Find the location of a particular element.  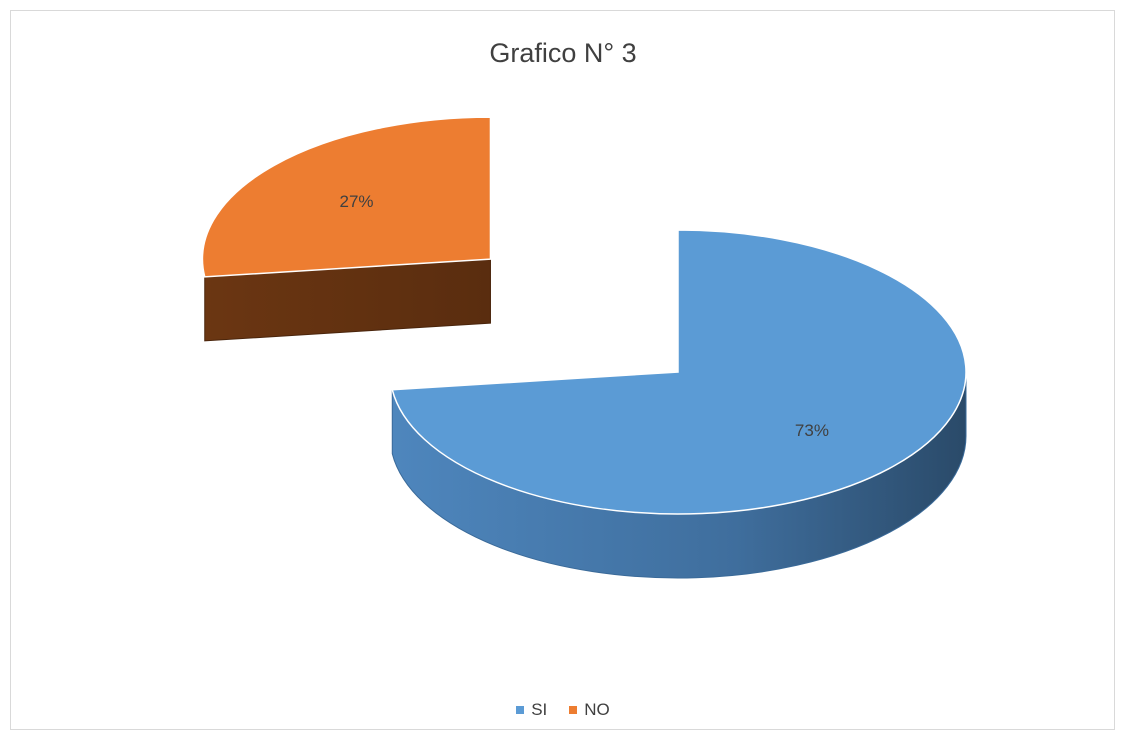

legend-item-no: NO is located at coordinates (589, 710).